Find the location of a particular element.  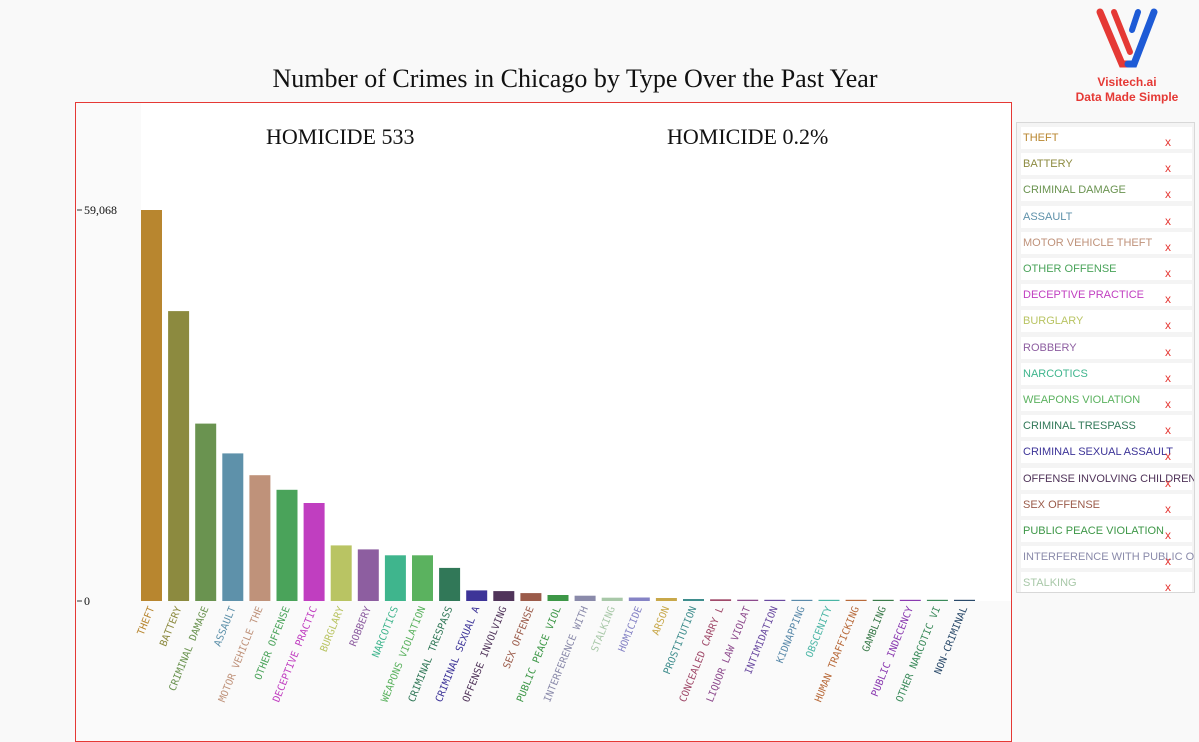

legend-item: BATTERY x is located at coordinates (1106, 164).